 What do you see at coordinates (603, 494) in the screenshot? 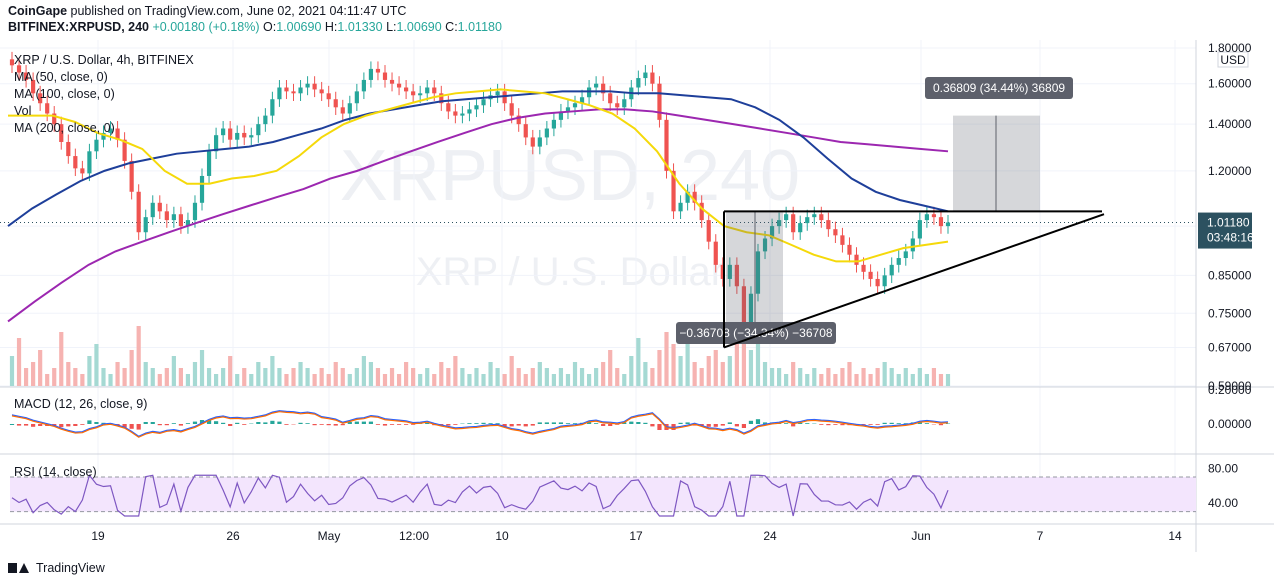
I see `rsi-band` at bounding box center [603, 494].